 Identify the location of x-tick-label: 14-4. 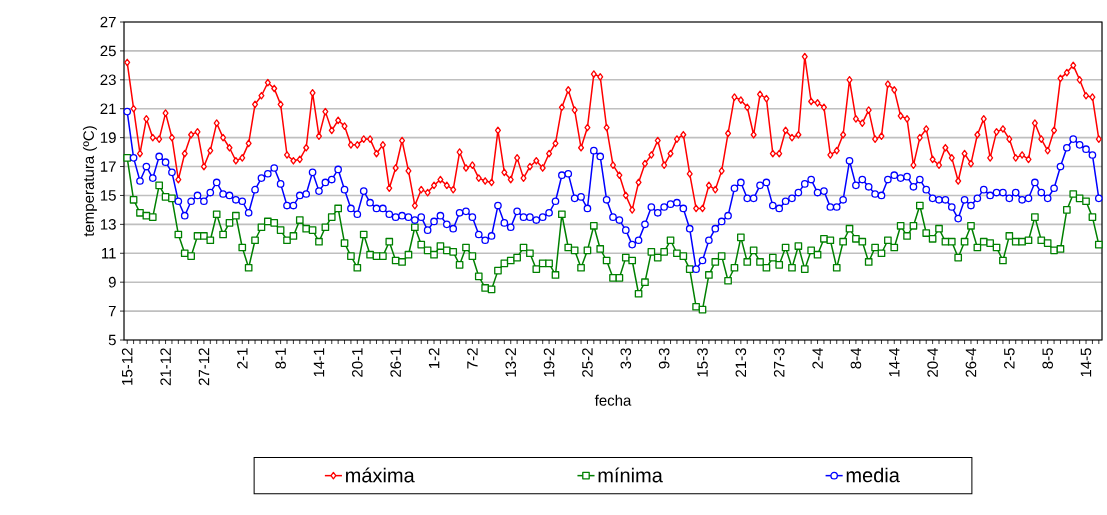
(894, 362).